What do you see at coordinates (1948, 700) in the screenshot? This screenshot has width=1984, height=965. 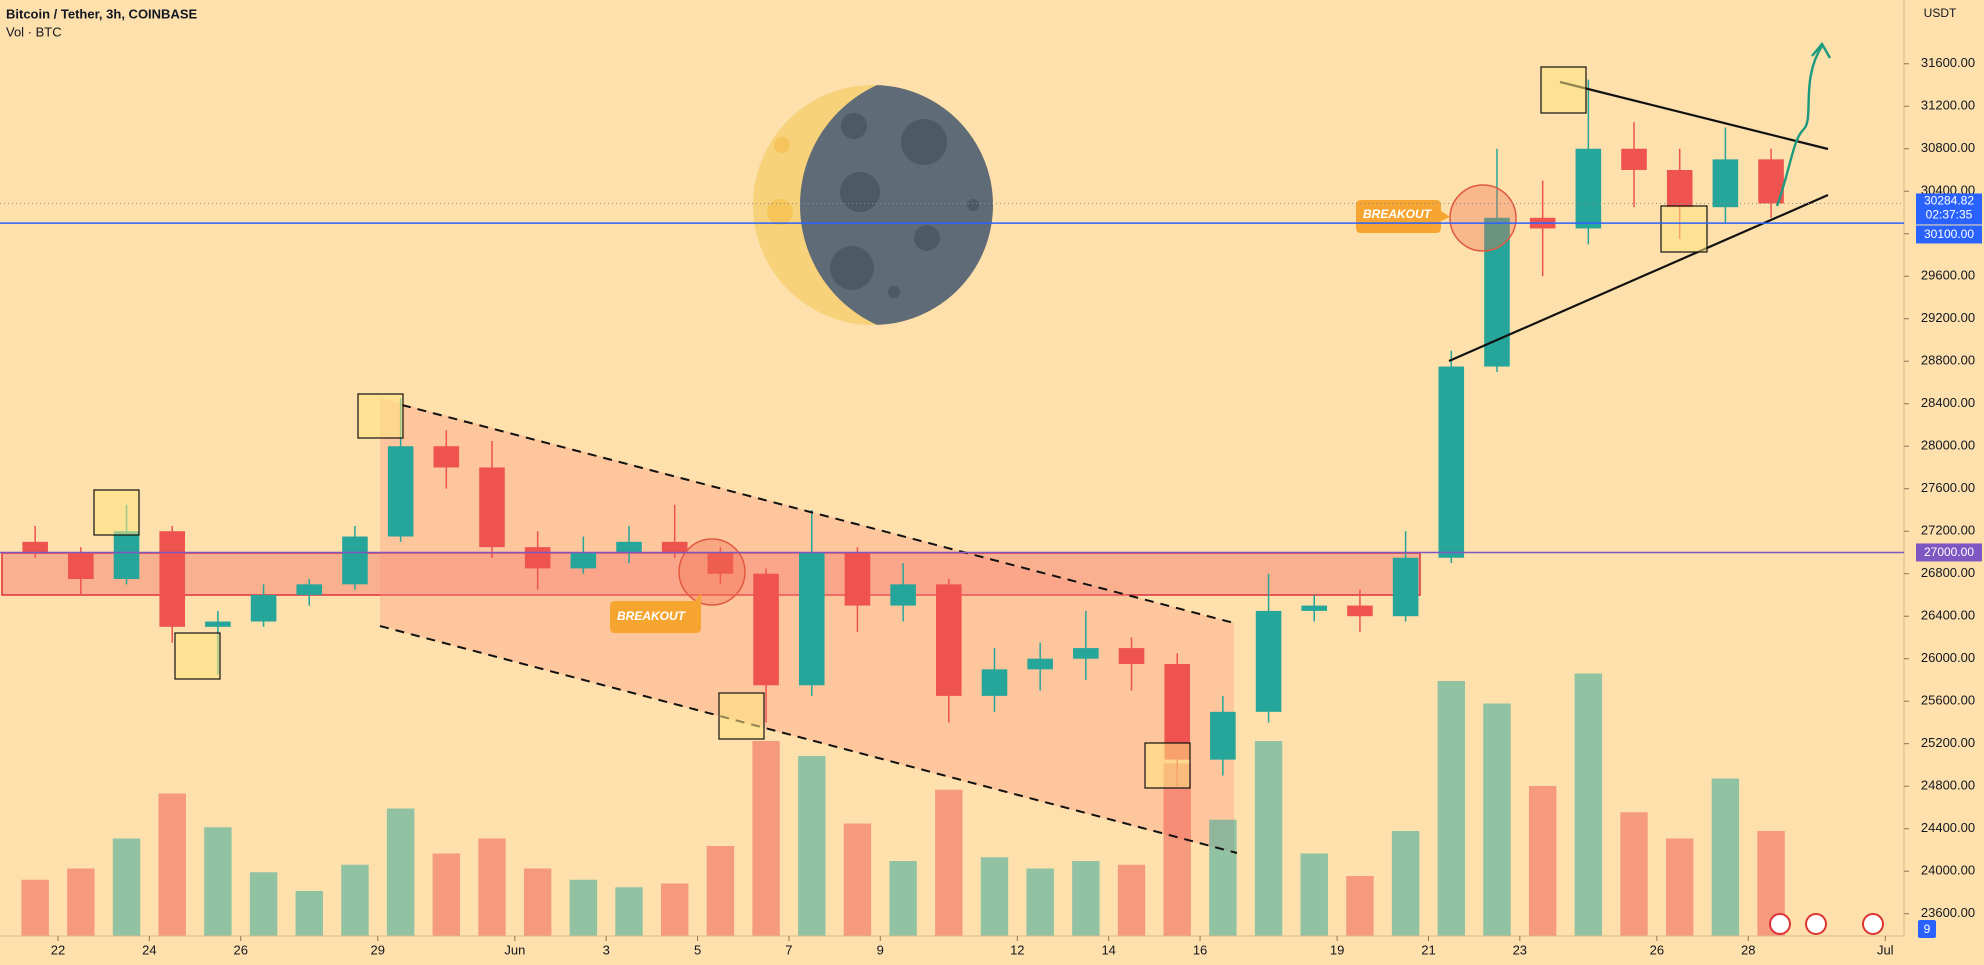 I see `y-tick-label: 25600.00` at bounding box center [1948, 700].